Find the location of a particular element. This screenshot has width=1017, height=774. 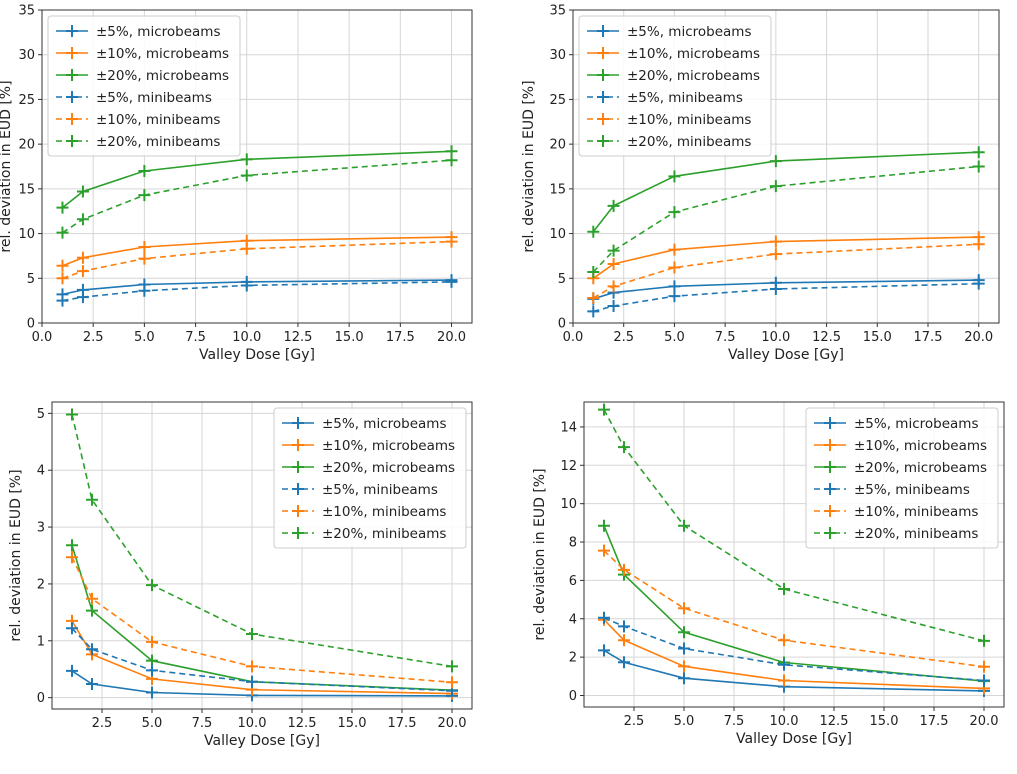

y-tick-label: 5 is located at coordinates (31, 279).